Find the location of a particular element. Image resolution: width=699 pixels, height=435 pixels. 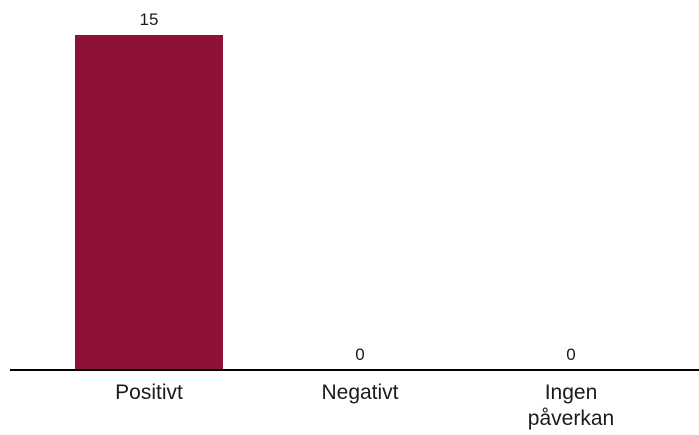

category-label-0: Positivt is located at coordinates (149, 392).